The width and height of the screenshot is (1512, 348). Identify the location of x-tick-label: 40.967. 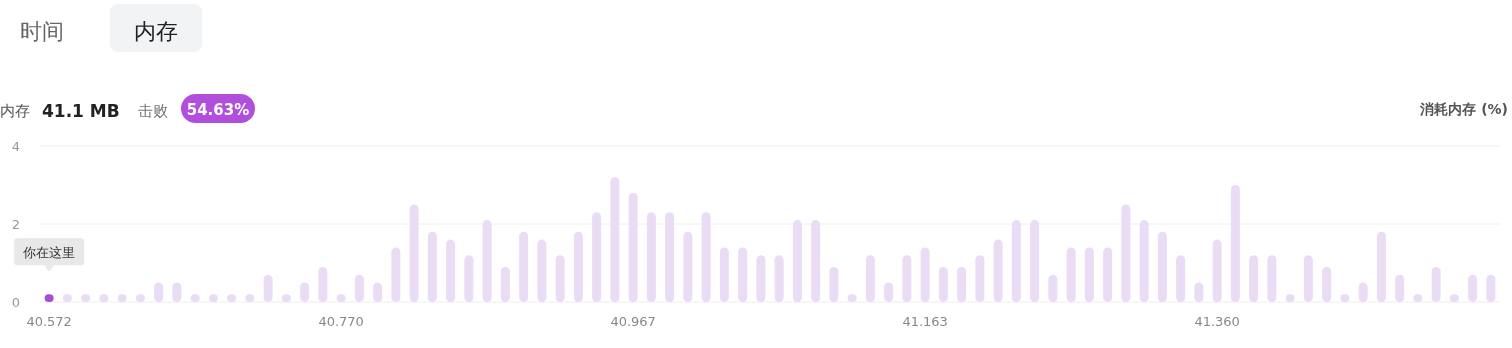
(633, 321).